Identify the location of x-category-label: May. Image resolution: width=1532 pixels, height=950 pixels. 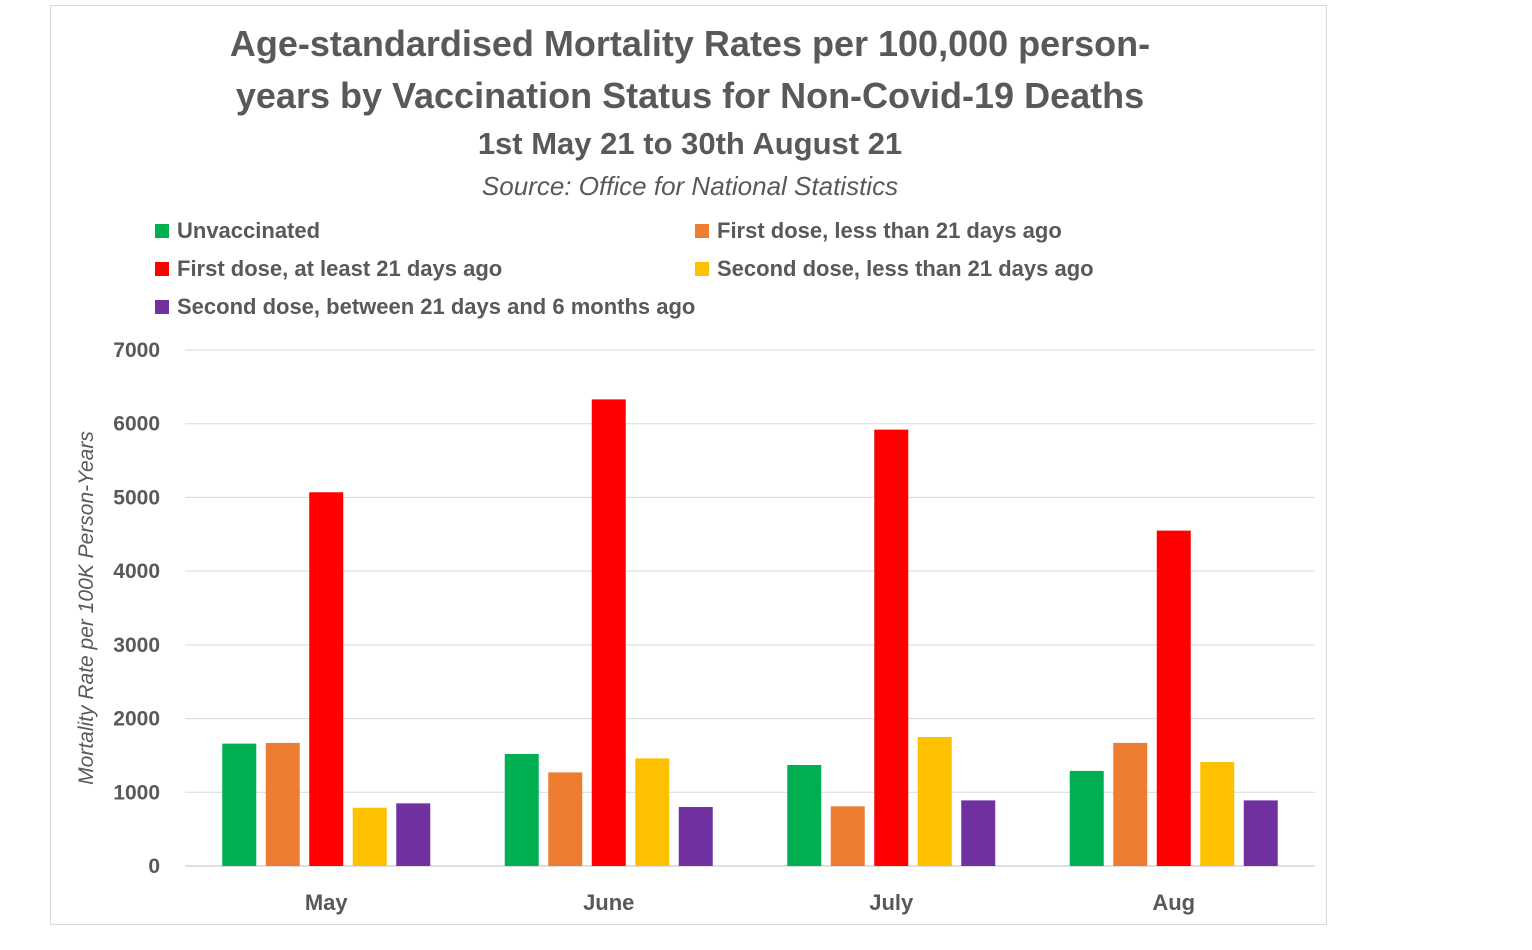
(327, 902).